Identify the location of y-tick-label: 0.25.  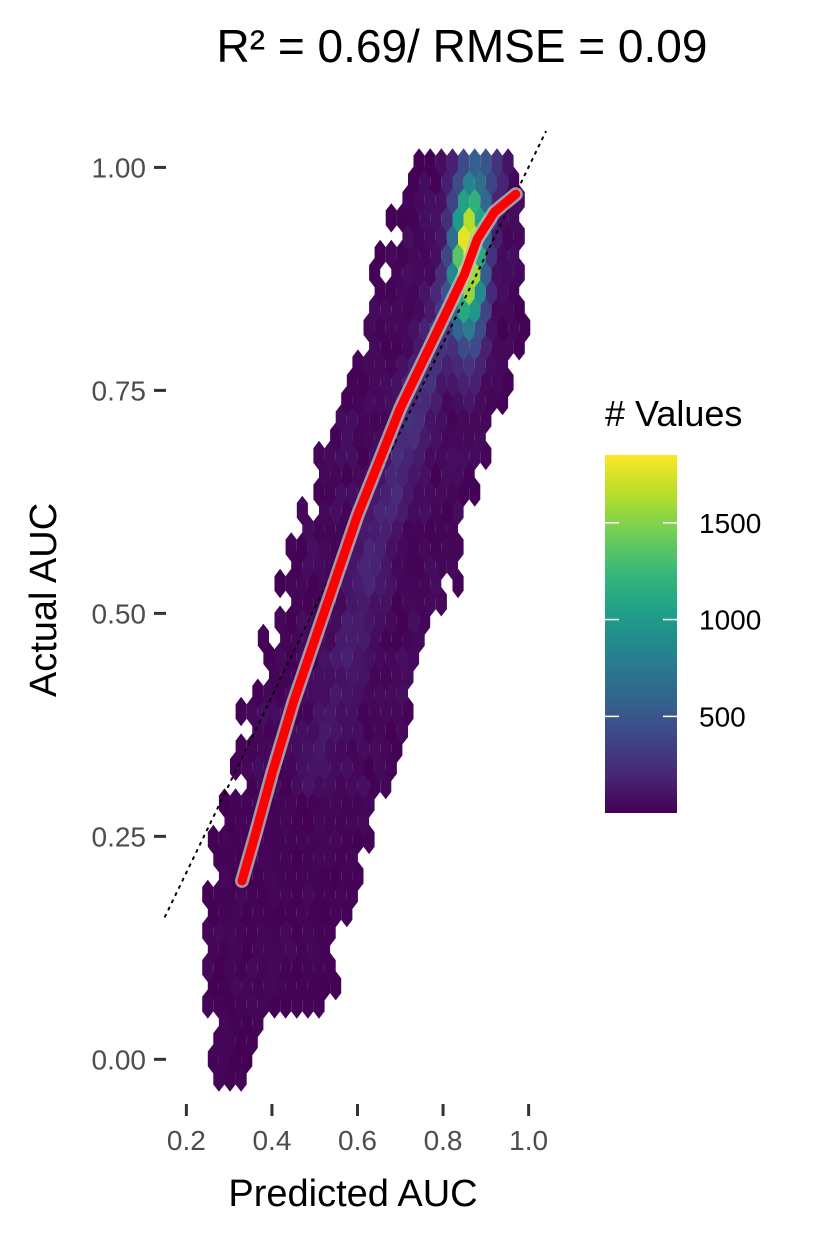
(119, 836).